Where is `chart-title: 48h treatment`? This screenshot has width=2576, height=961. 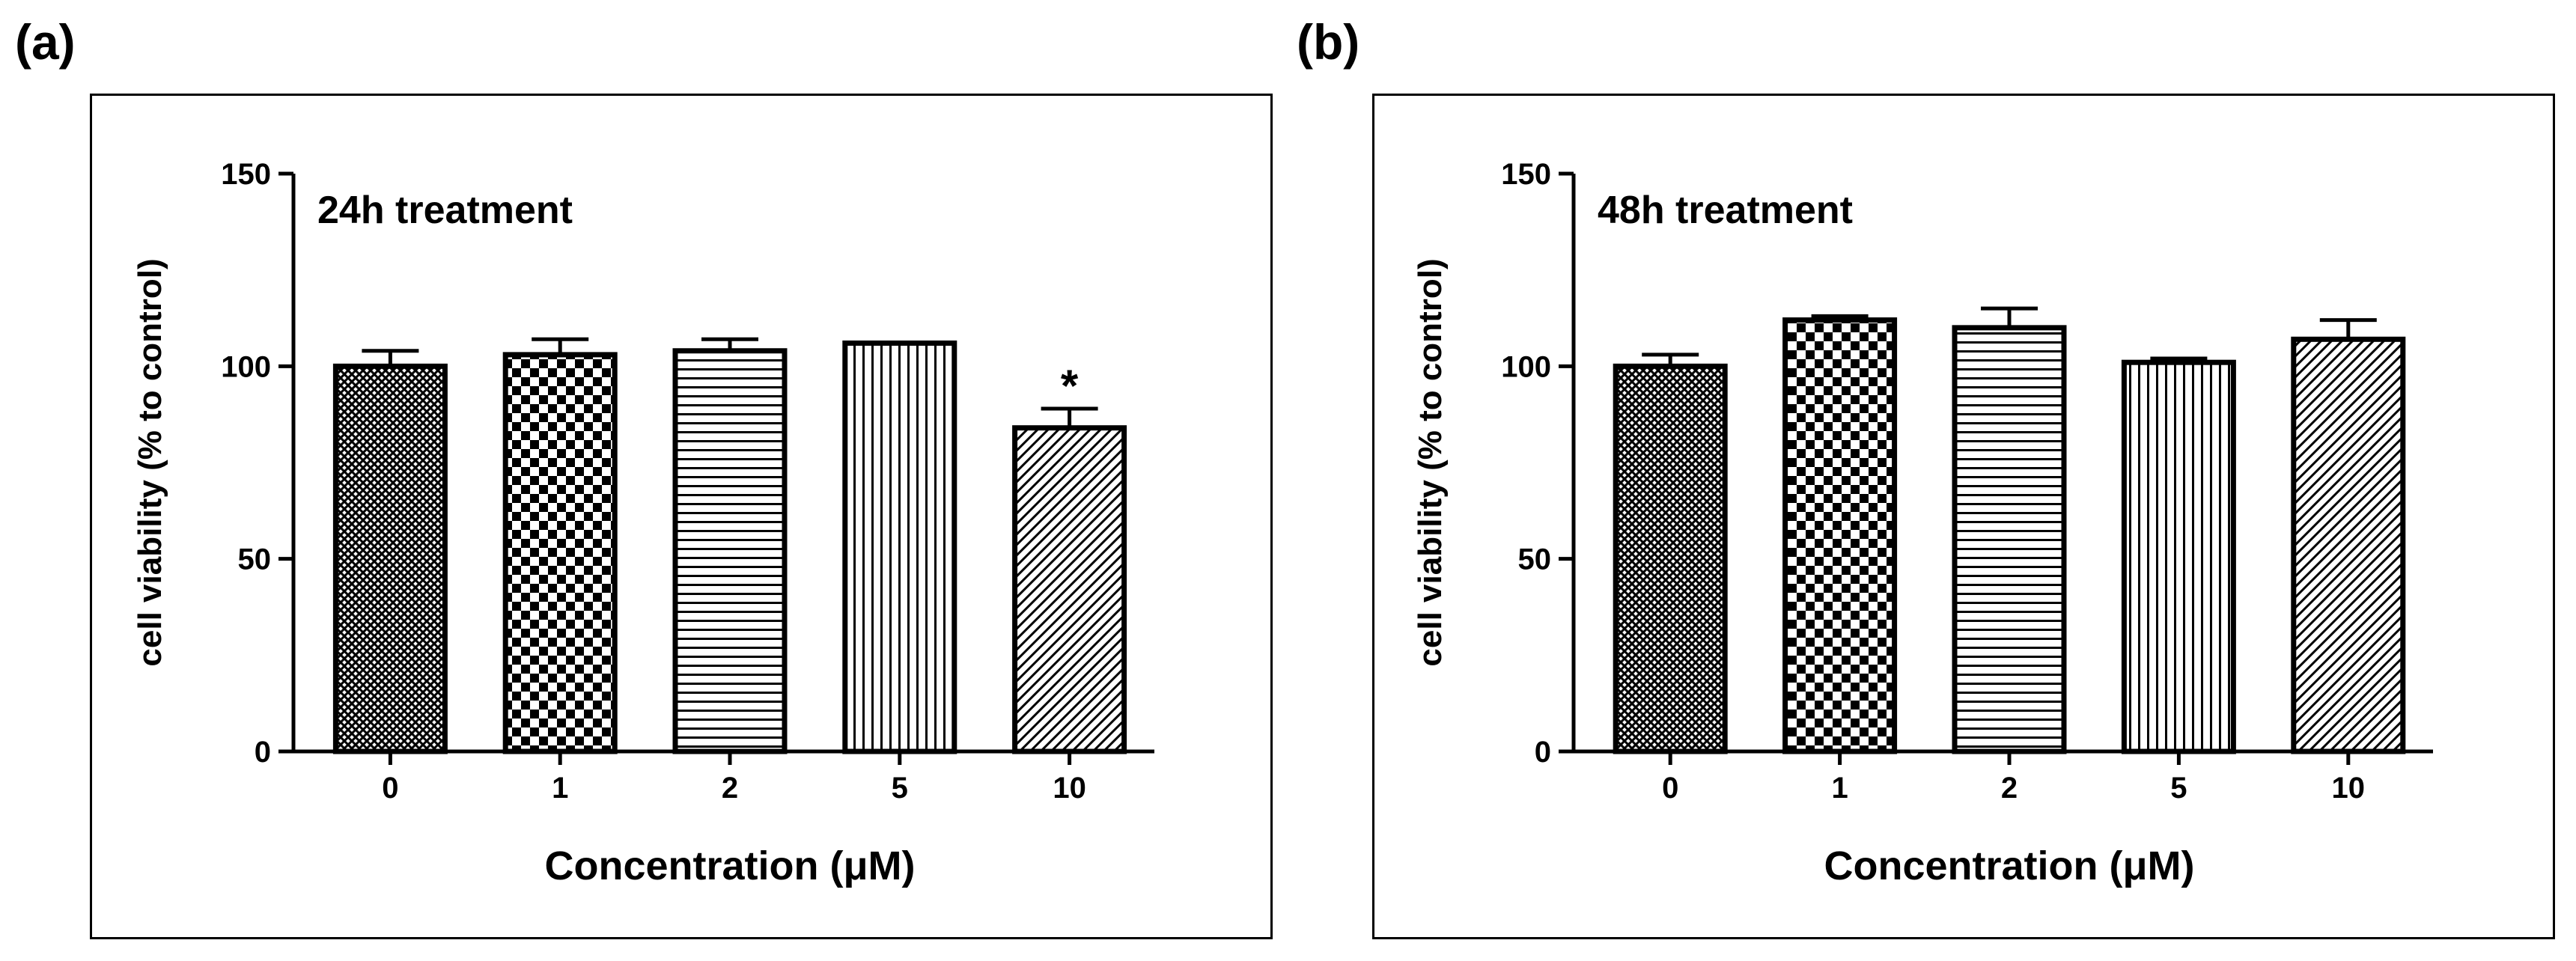
chart-title: 48h treatment is located at coordinates (1725, 210).